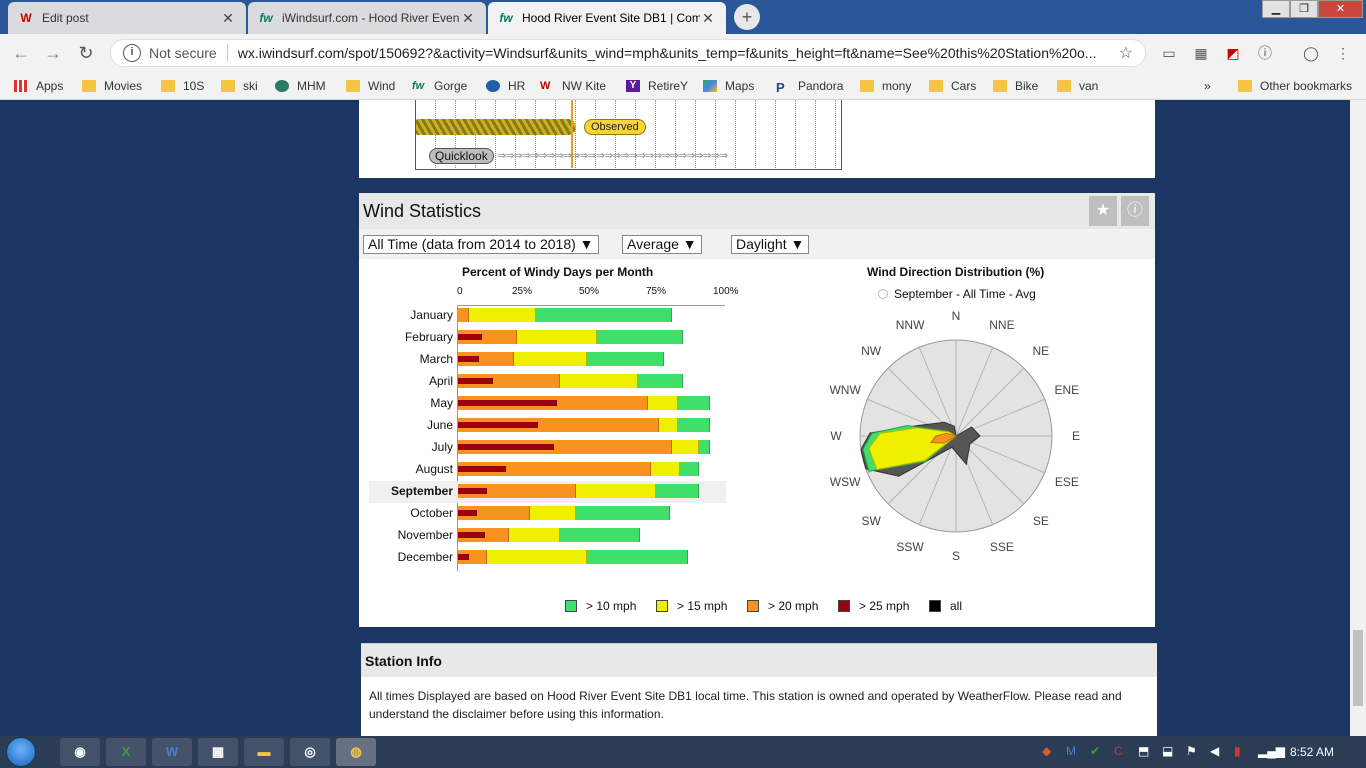 This screenshot has width=1366, height=768. I want to click on forward-arrow-icon: →, so click(53, 53).